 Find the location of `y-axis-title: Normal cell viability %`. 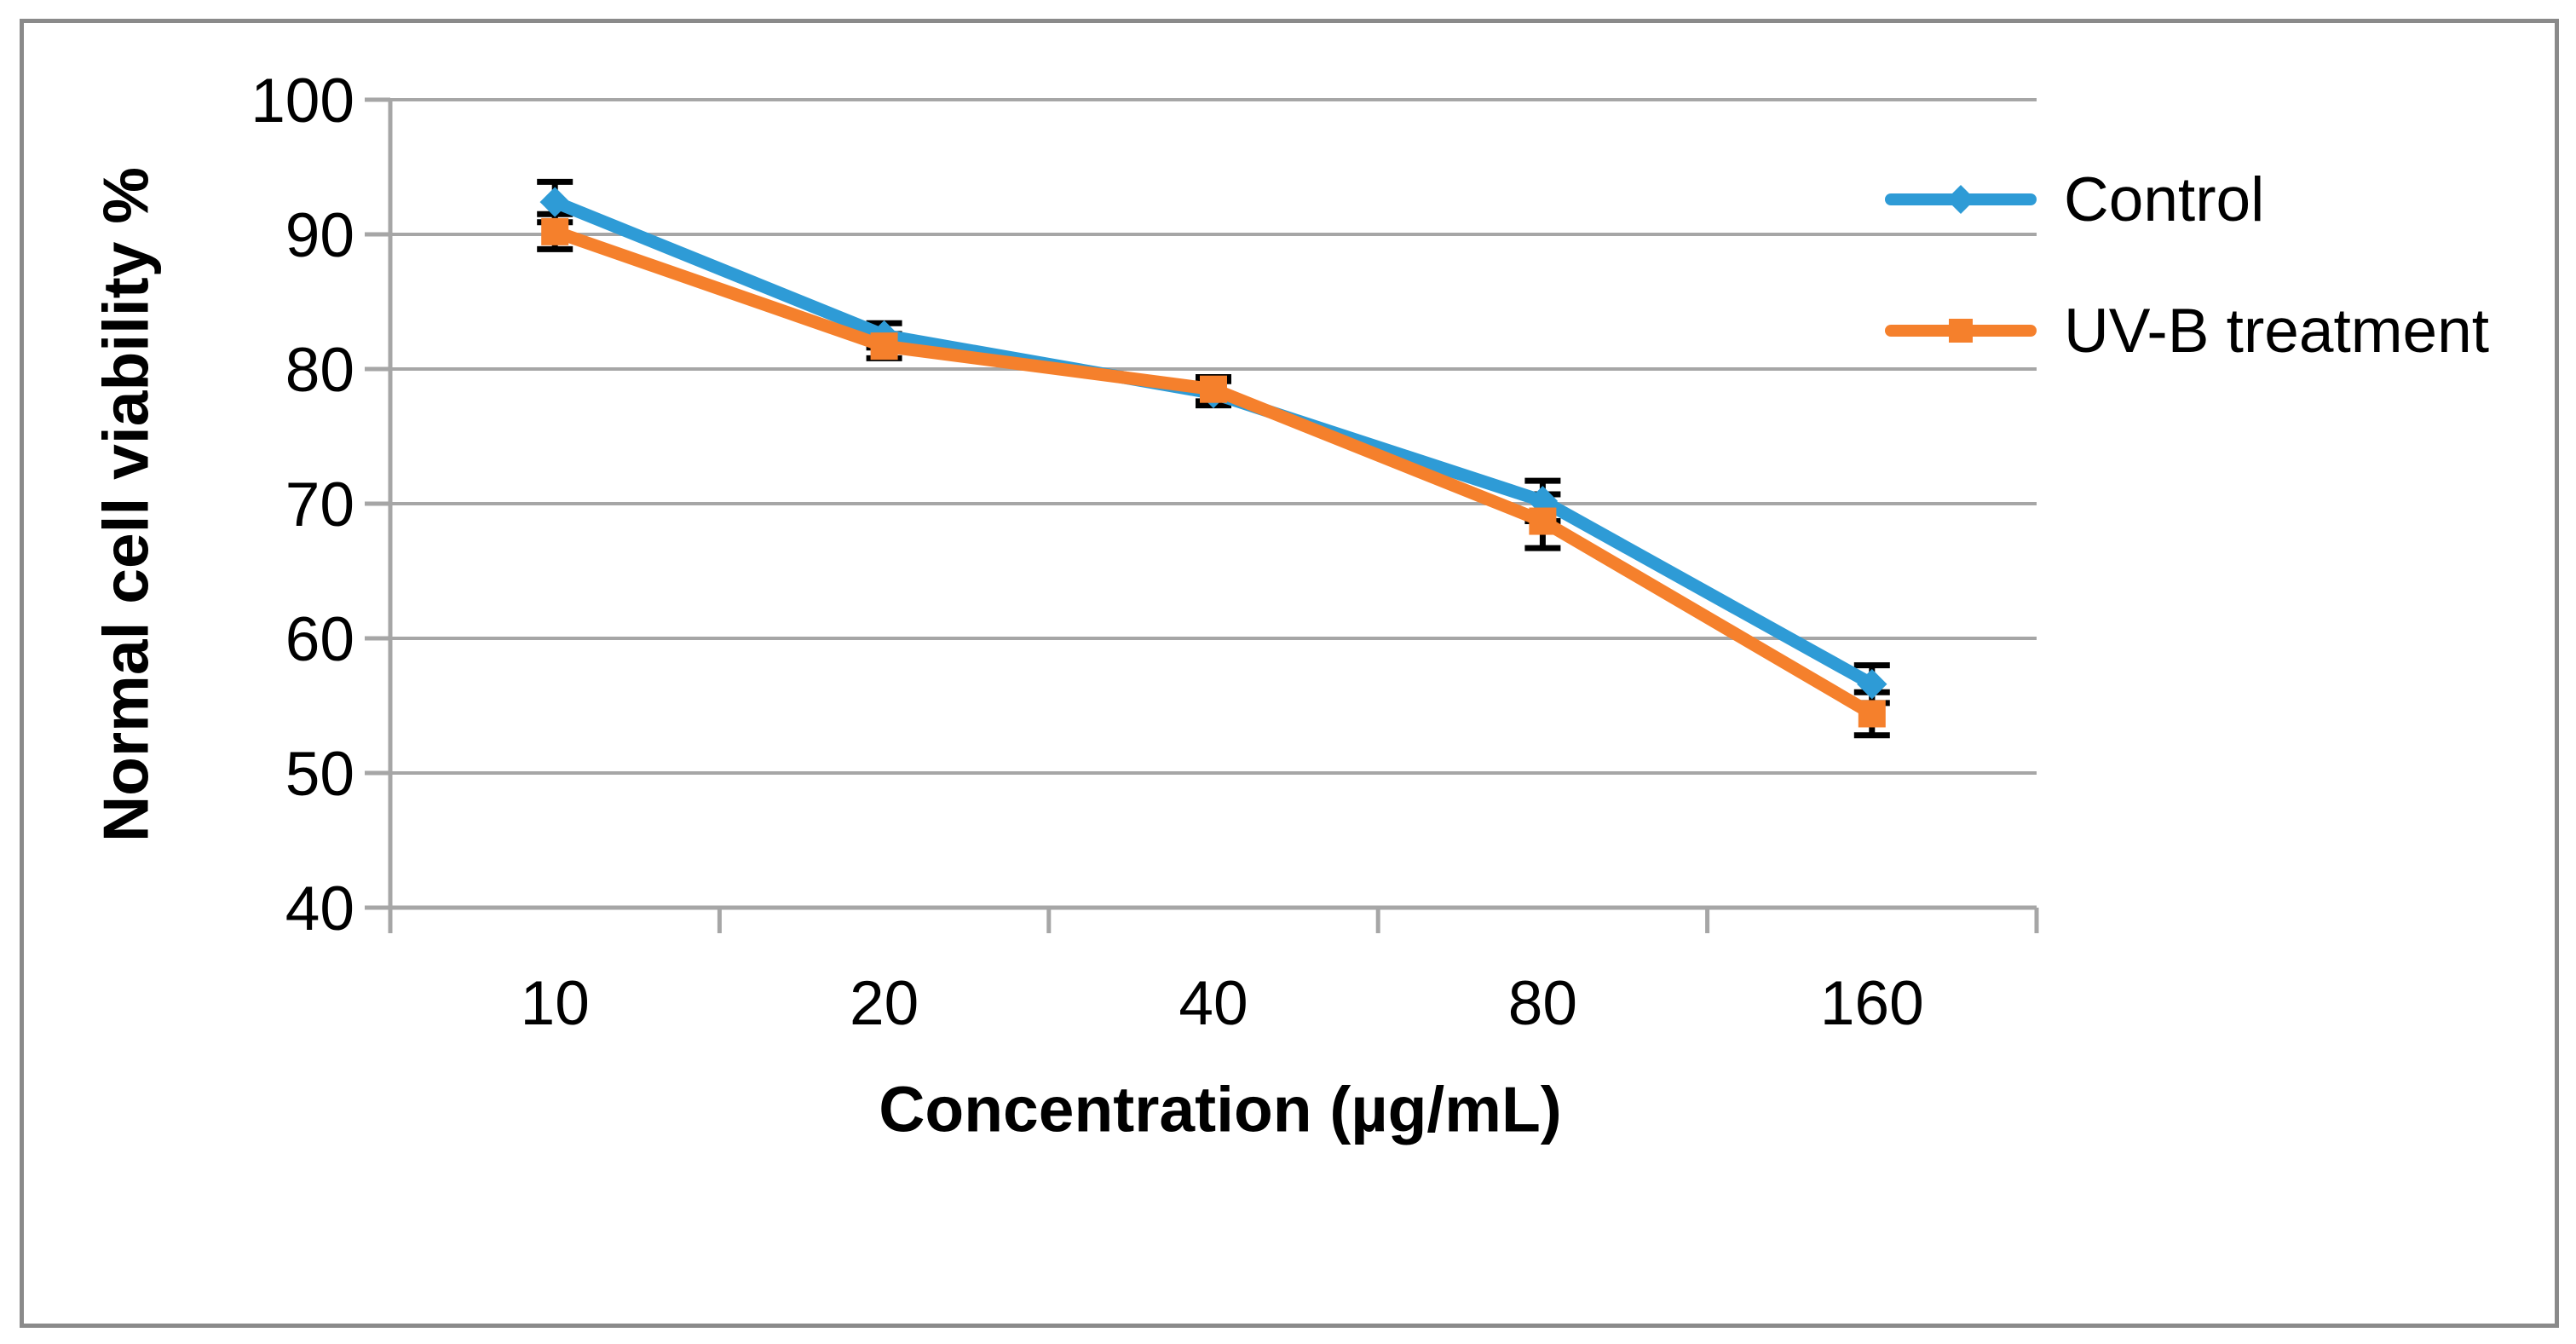

y-axis-title: Normal cell viability % is located at coordinates (125, 505).